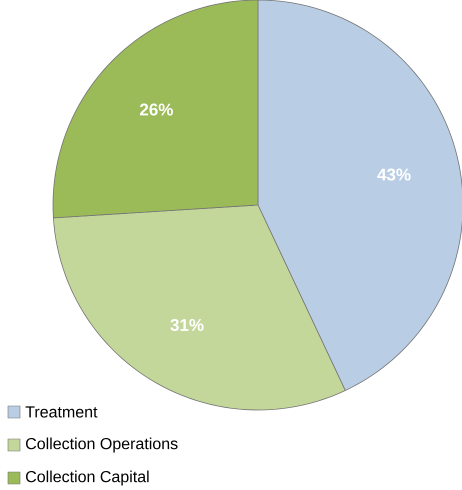 This screenshot has height=490, width=462. I want to click on legend-label: Treatment, so click(62, 412).